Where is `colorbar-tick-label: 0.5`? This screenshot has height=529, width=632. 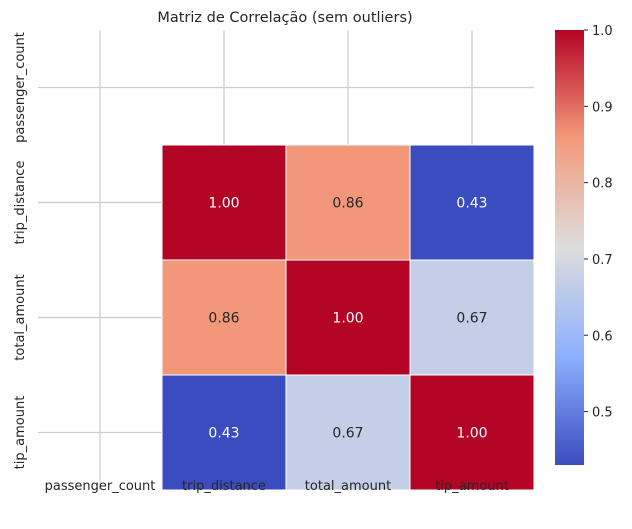
colorbar-tick-label: 0.5 is located at coordinates (602, 413).